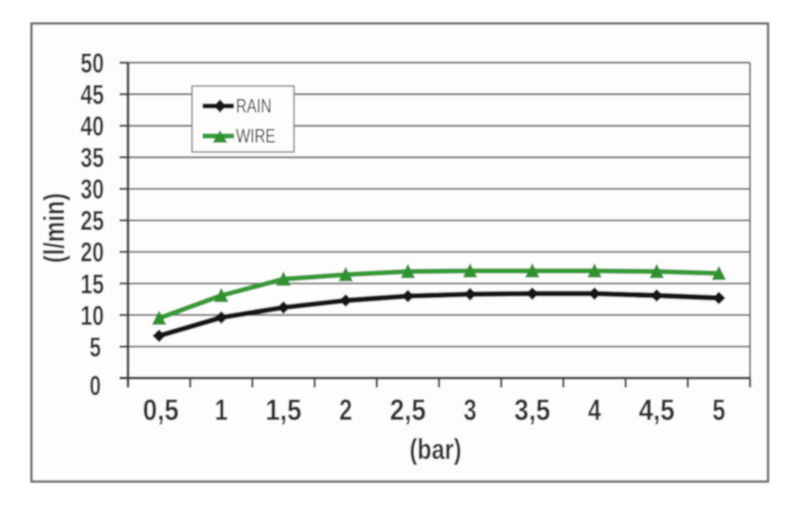 This screenshot has height=517, width=800. Describe the element at coordinates (657, 410) in the screenshot. I see `svg-text: 4,5` at that location.